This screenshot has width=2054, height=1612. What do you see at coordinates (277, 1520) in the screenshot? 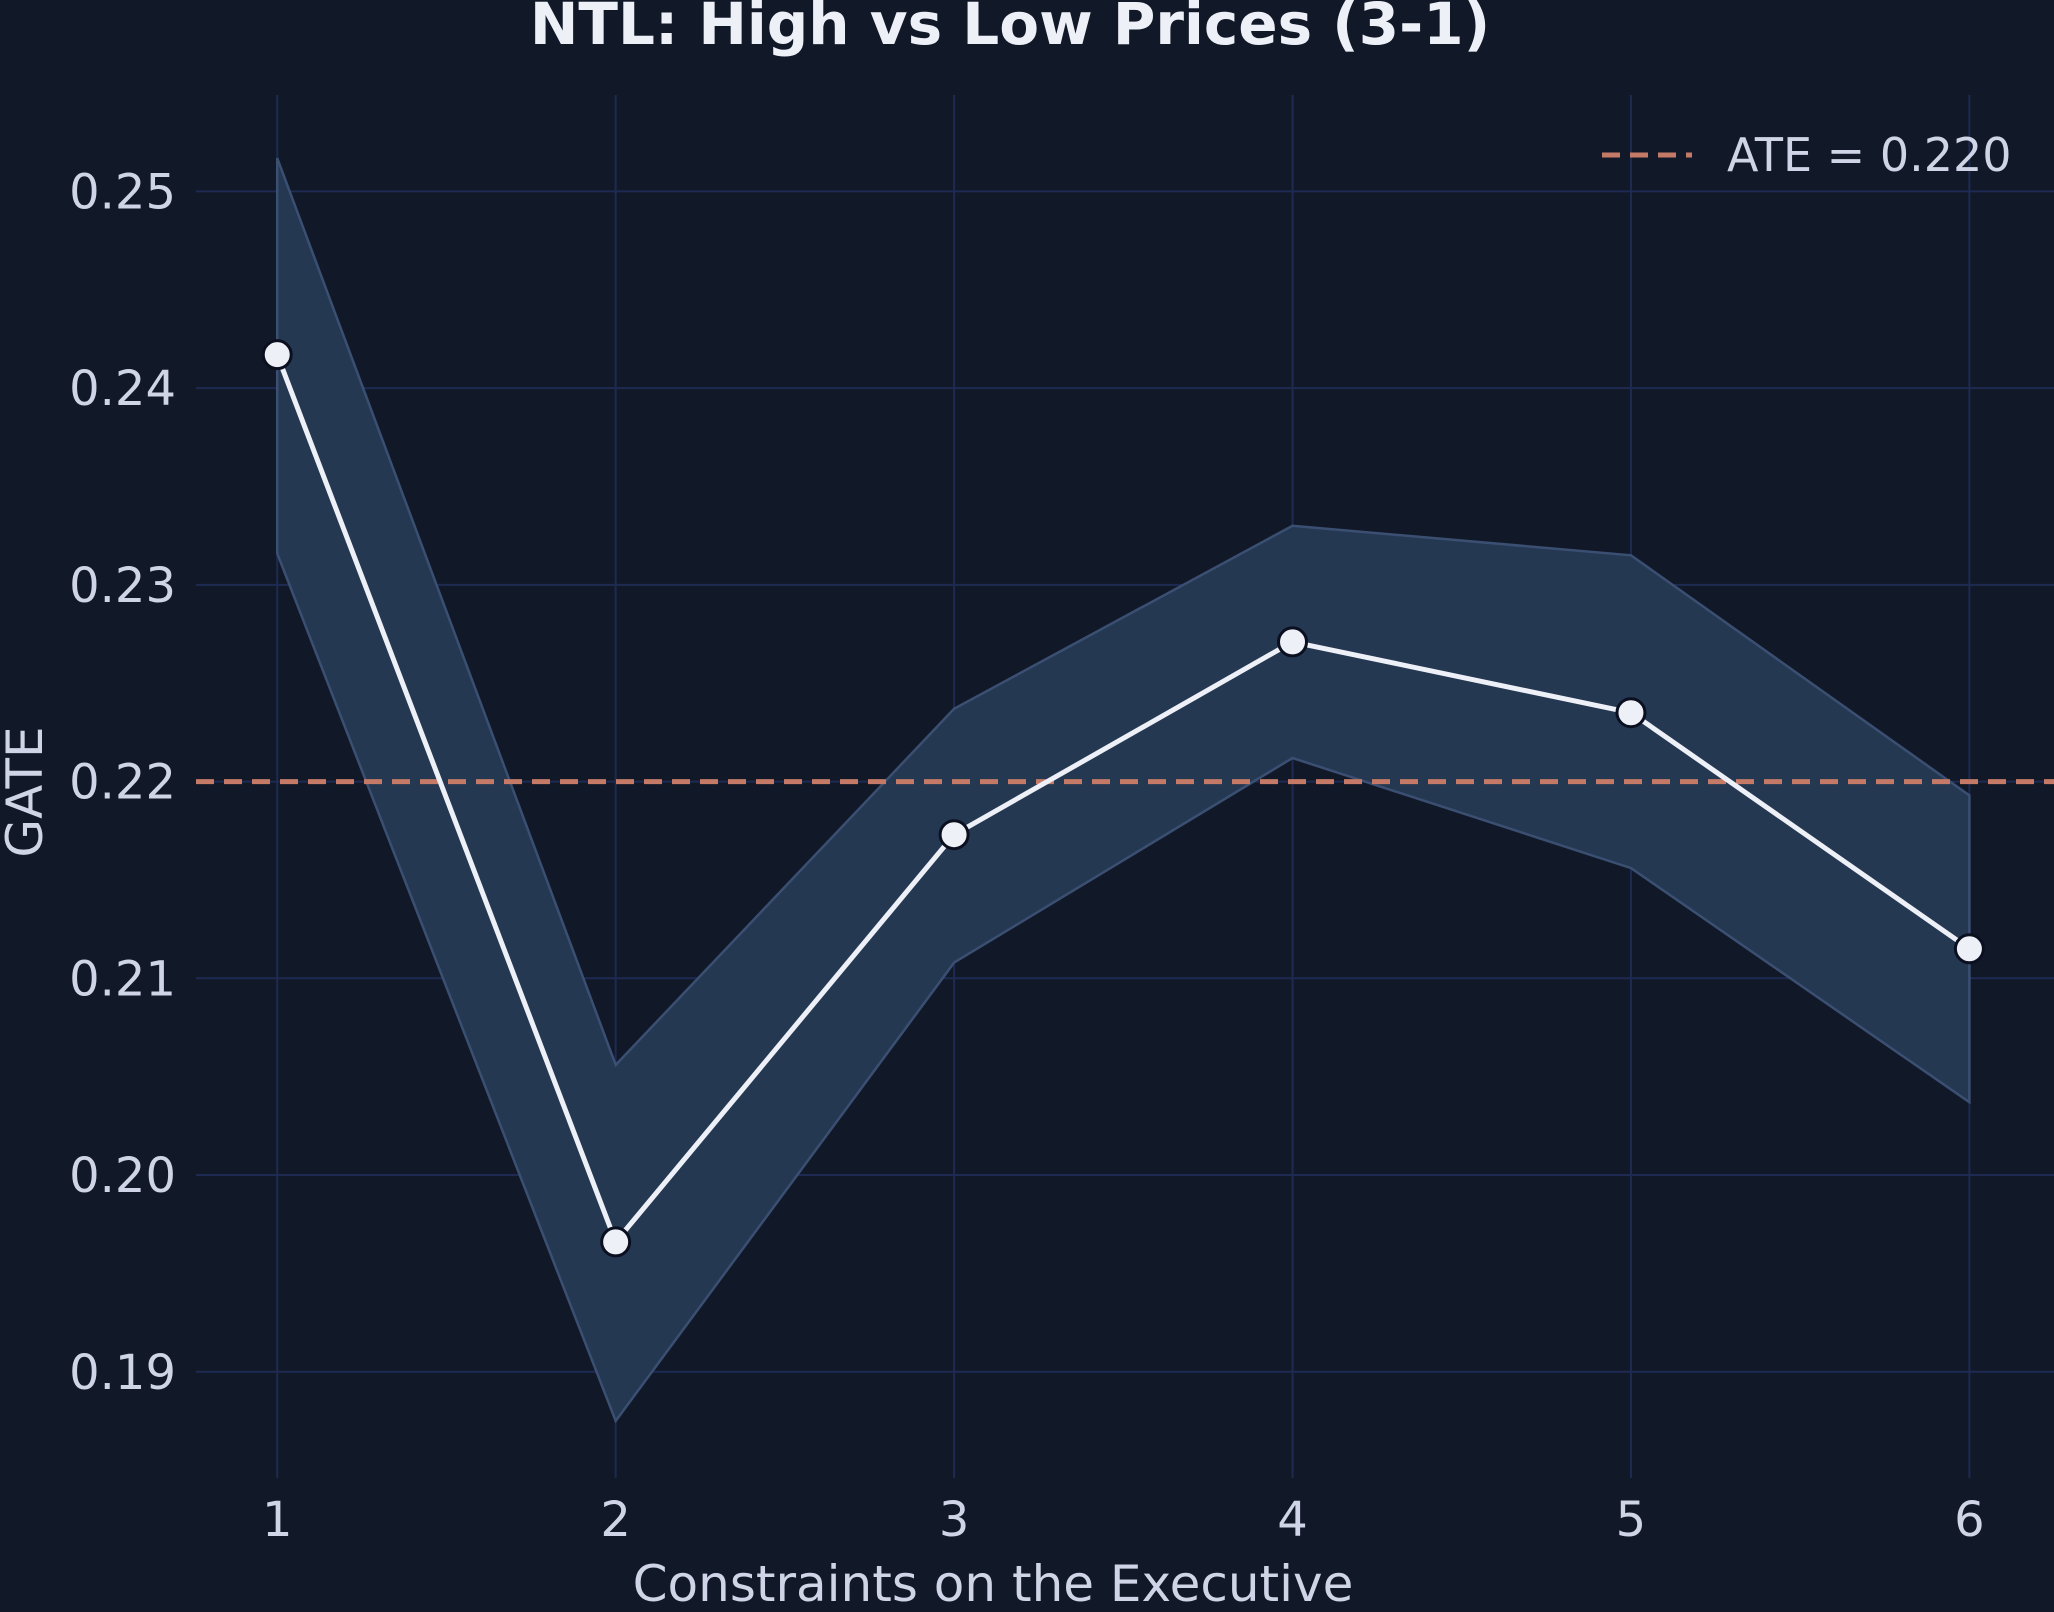
I see `x-tick-label: 1` at bounding box center [277, 1520].